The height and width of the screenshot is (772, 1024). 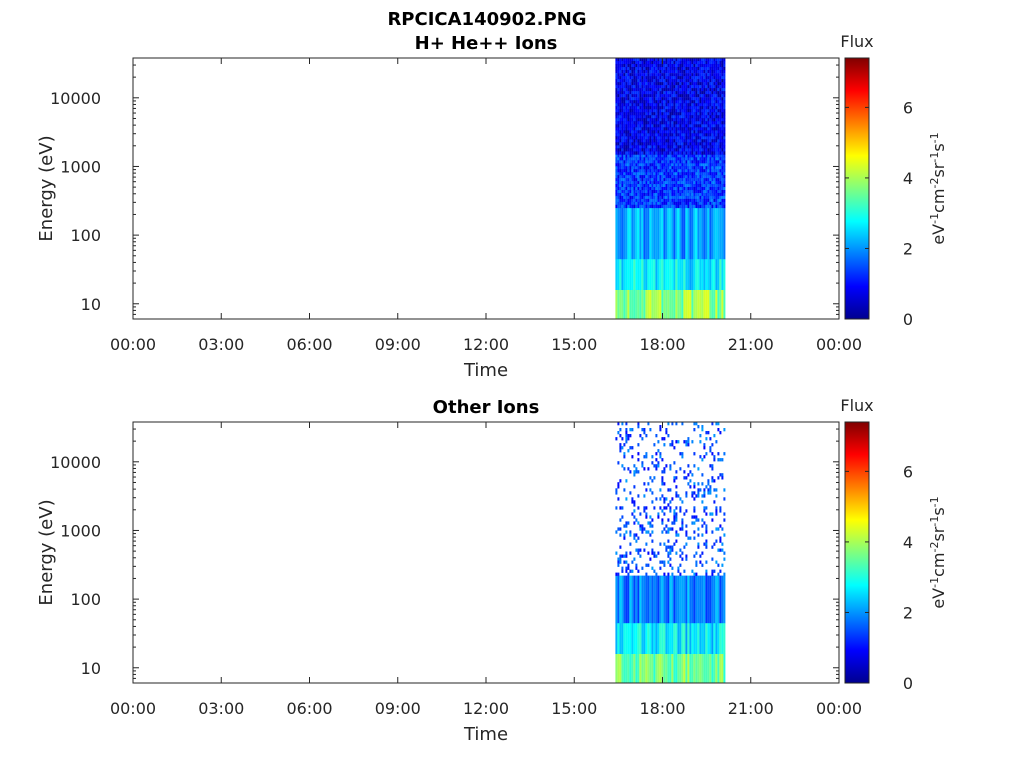 What do you see at coordinates (856, 405) in the screenshot?
I see `colorbar-title: Flux` at bounding box center [856, 405].